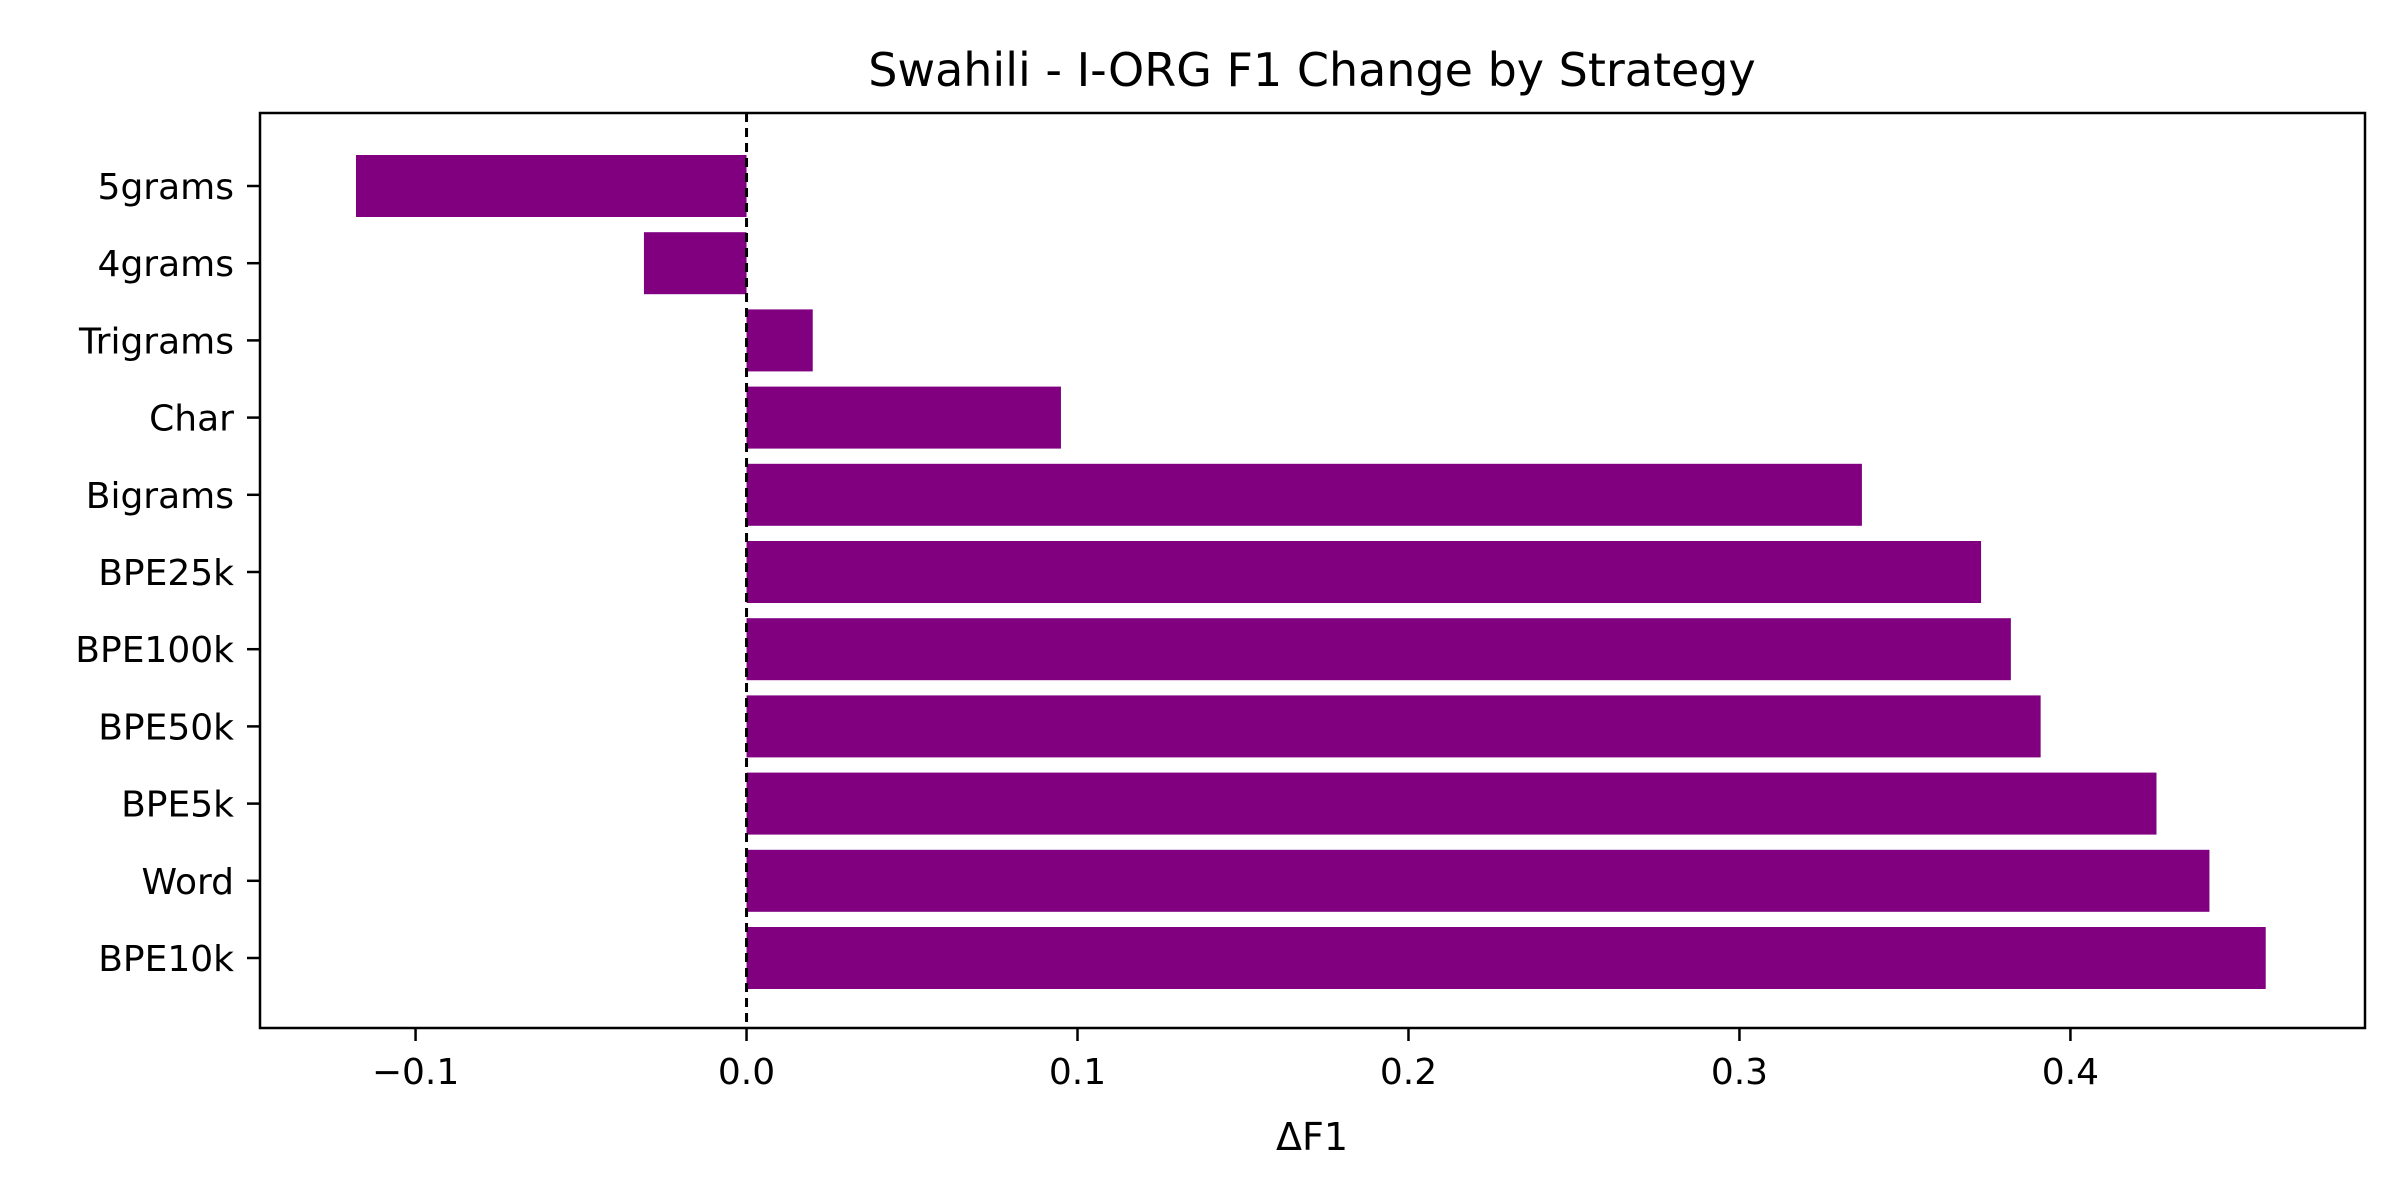 This screenshot has width=2400, height=1200. I want to click on x-axis-label: ΔF1, so click(1312, 1137).